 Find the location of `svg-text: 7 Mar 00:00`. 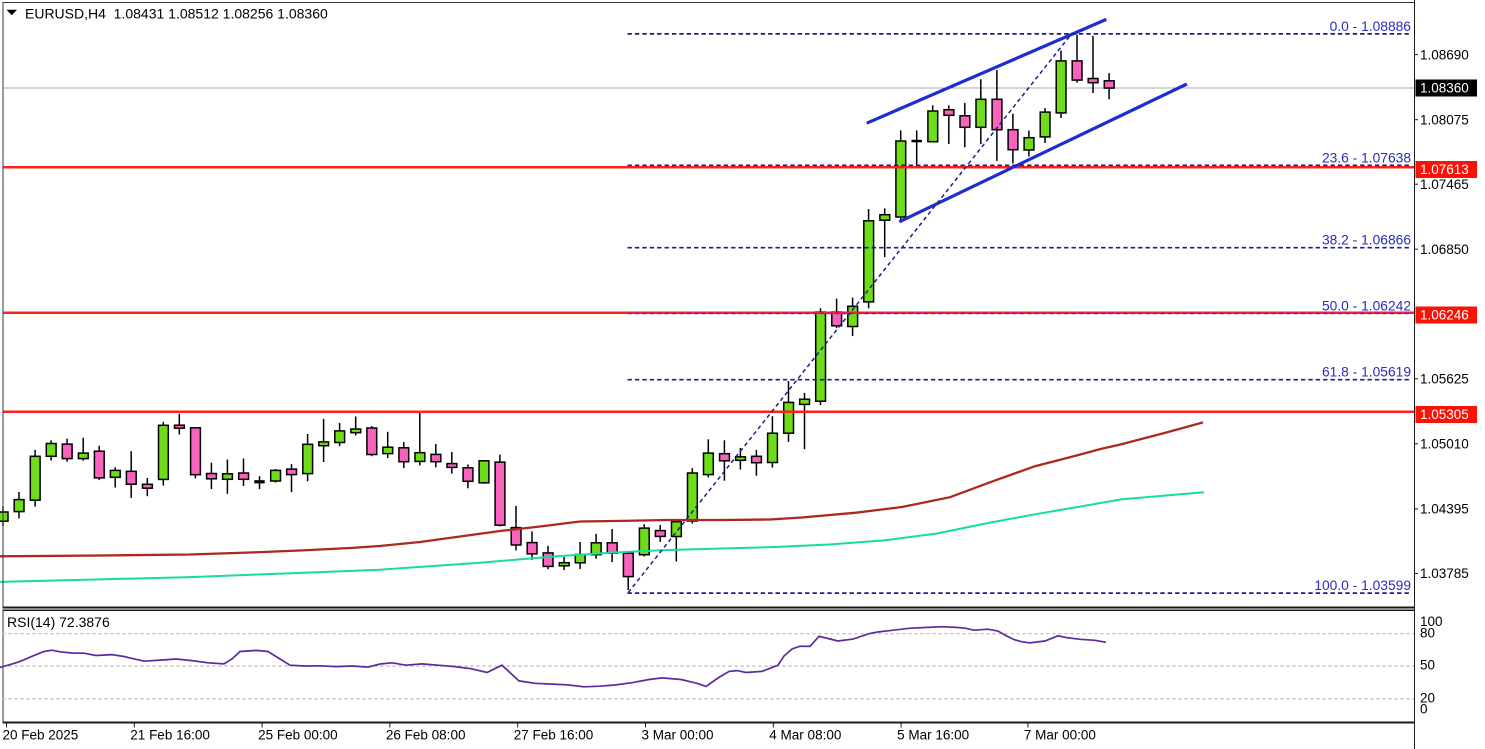

svg-text: 7 Mar 00:00 is located at coordinates (1060, 735).